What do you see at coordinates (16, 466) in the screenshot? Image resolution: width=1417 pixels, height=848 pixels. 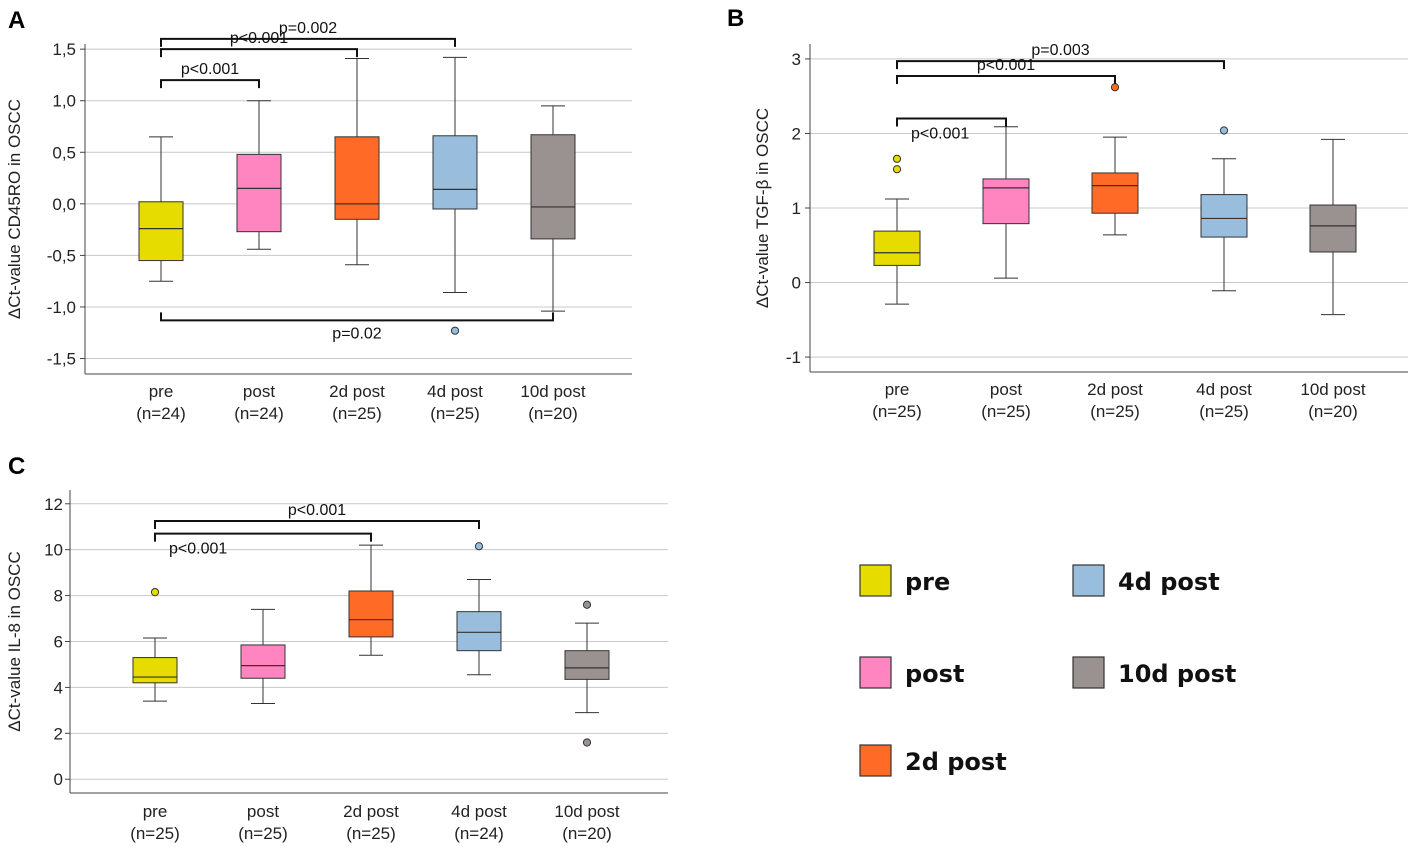 I see `panel-letter-c: C` at bounding box center [16, 466].